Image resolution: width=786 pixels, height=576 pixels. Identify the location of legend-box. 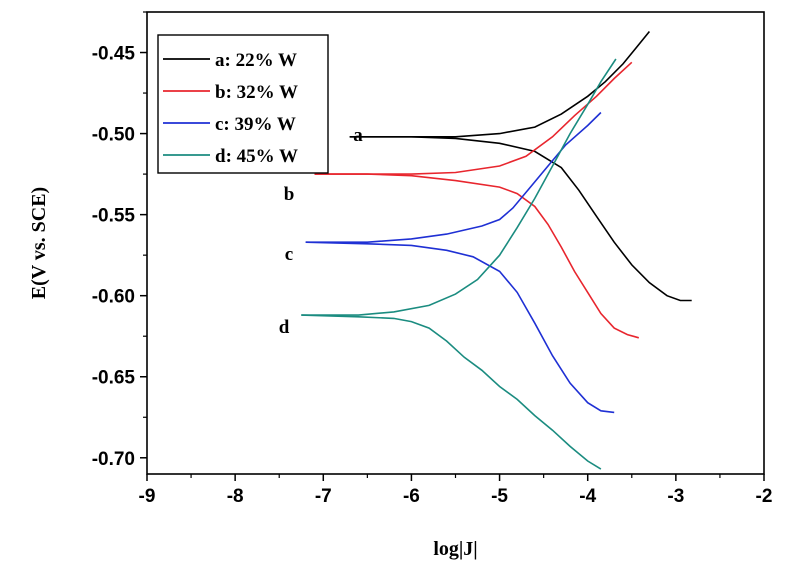
(243, 104).